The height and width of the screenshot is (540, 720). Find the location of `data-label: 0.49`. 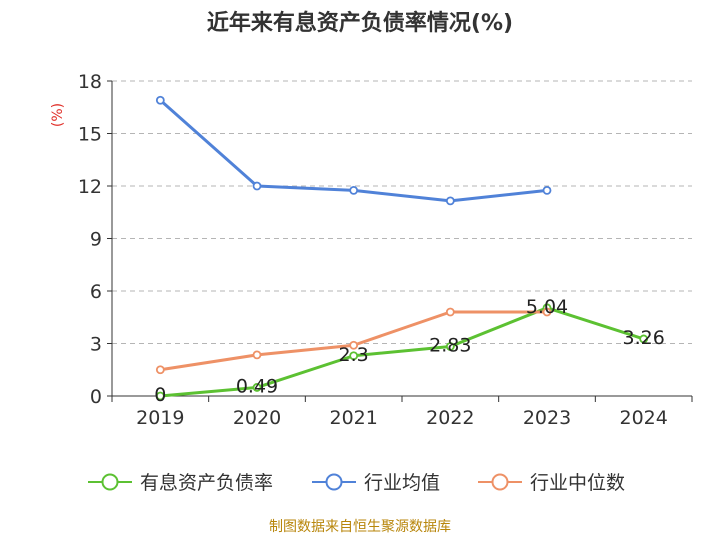

data-label: 0.49 is located at coordinates (257, 386).